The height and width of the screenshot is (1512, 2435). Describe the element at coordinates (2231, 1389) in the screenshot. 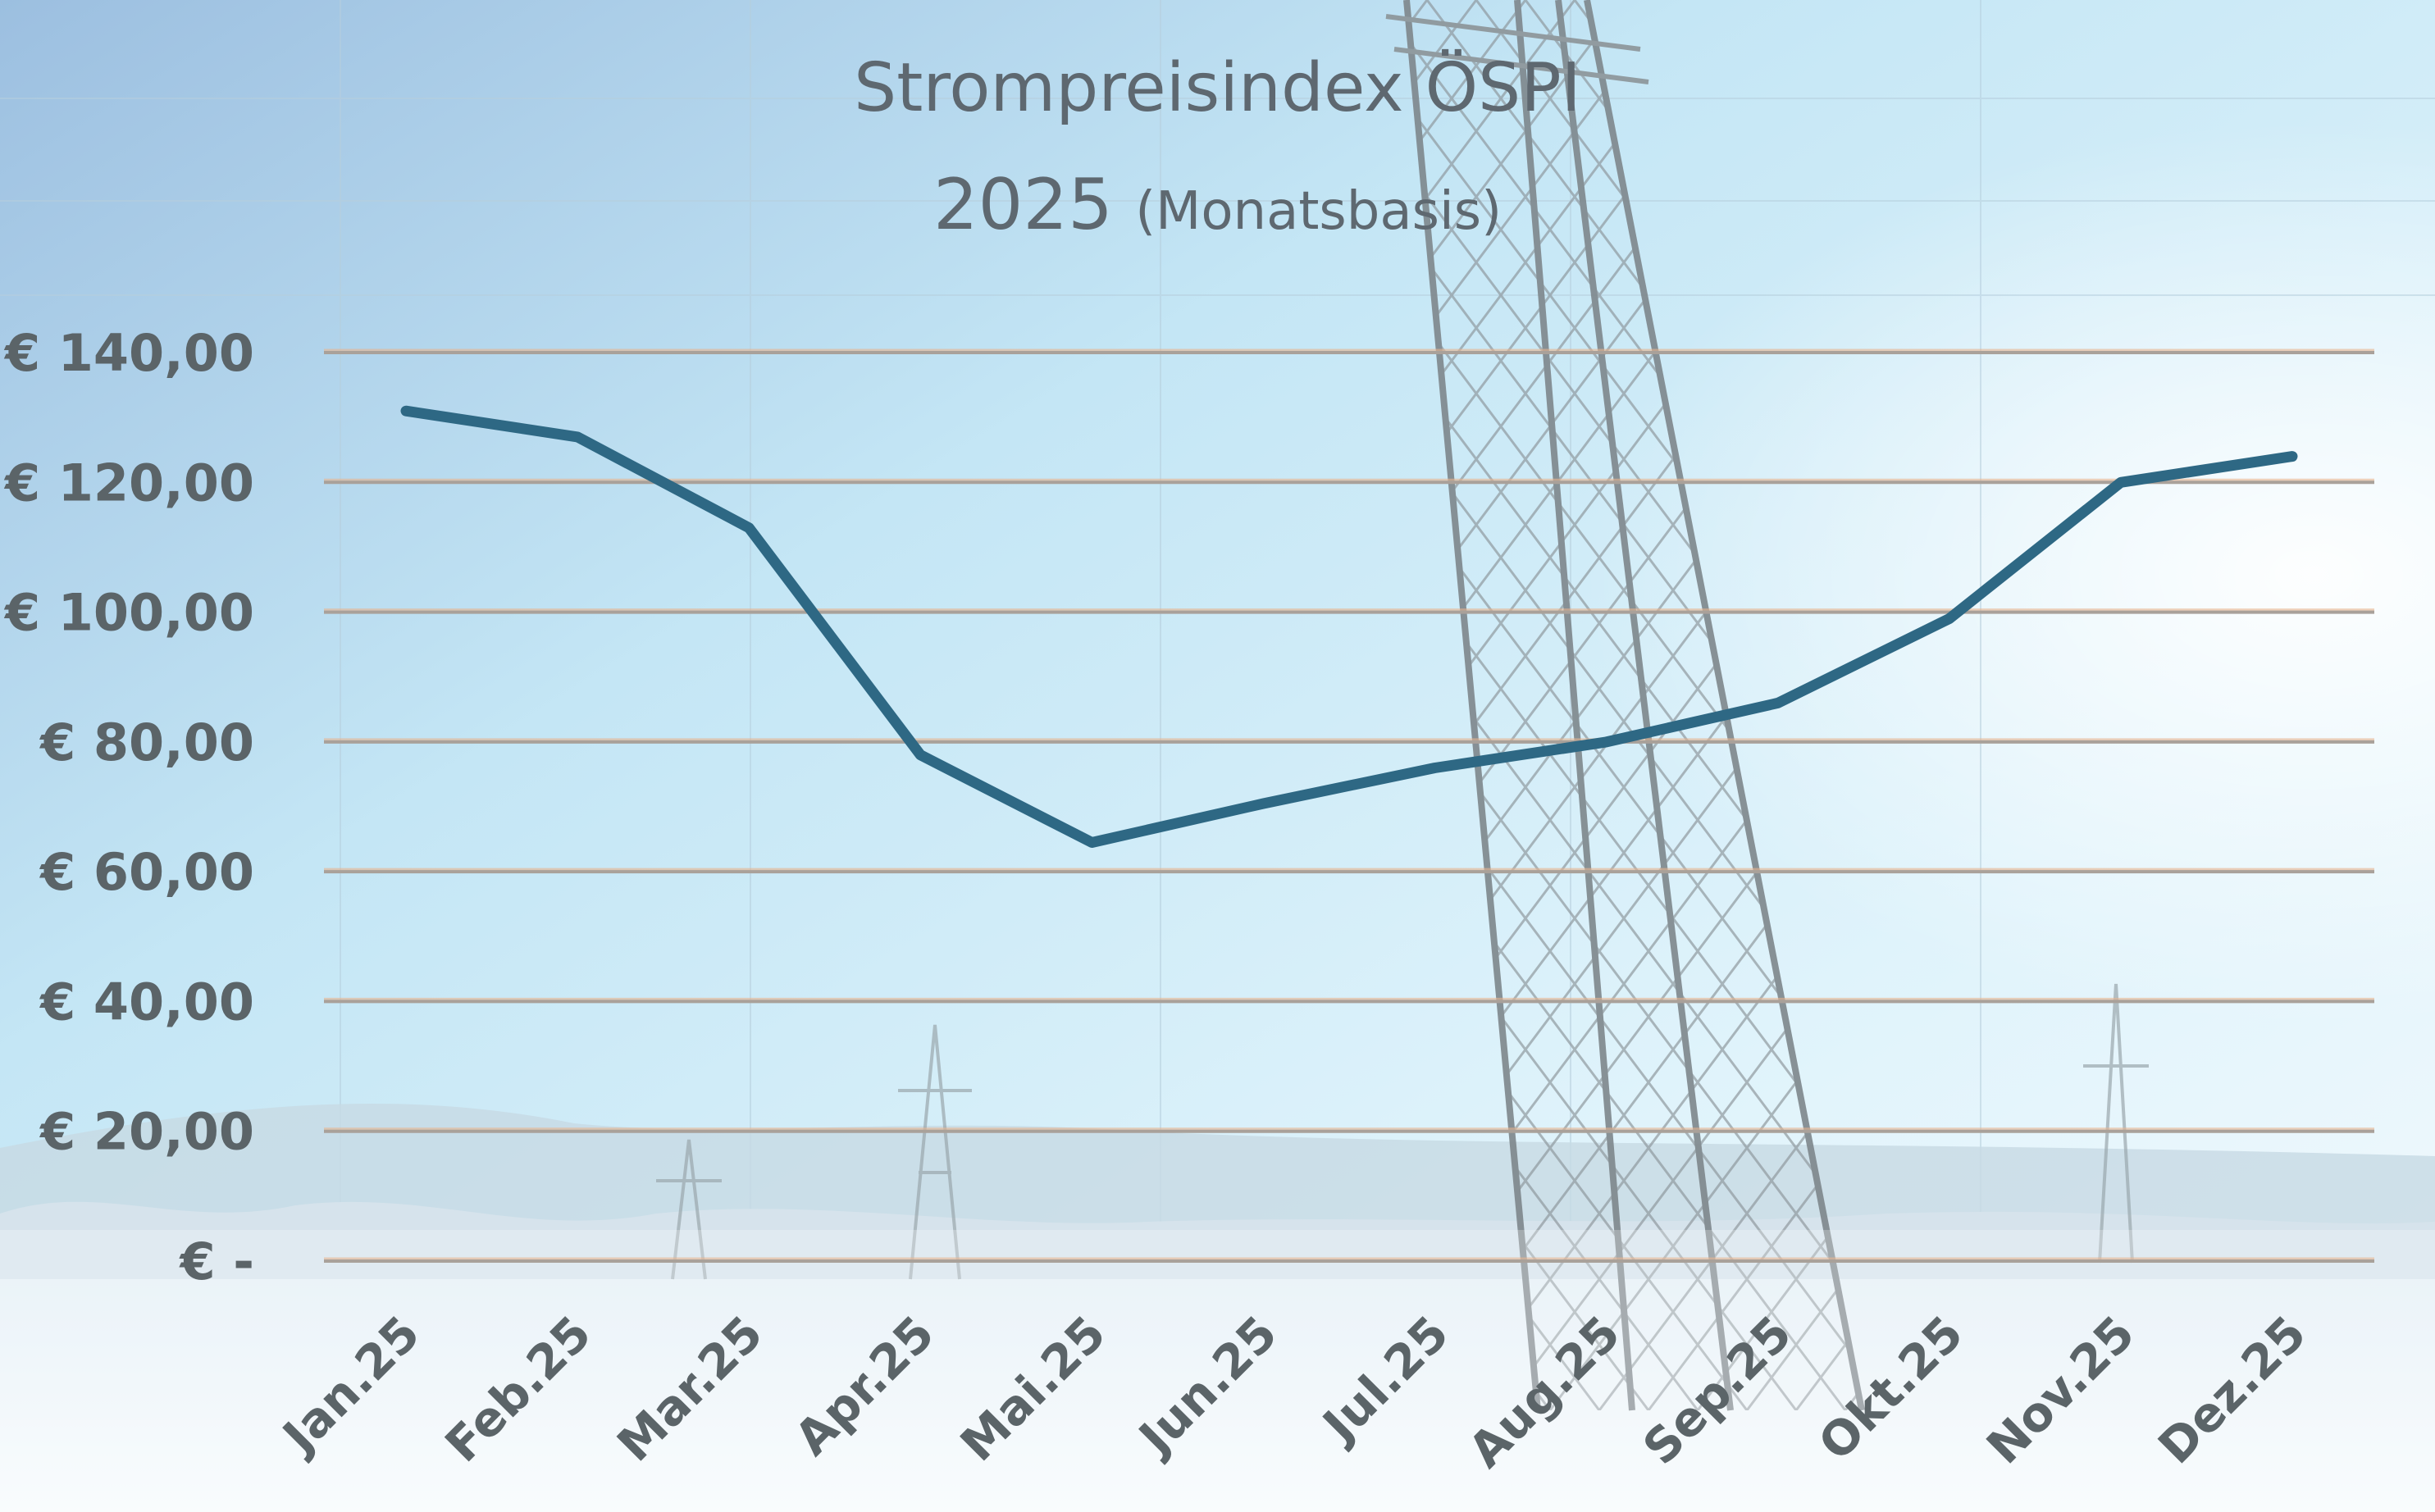

I see `x-tick-label: Dez.25` at that location.